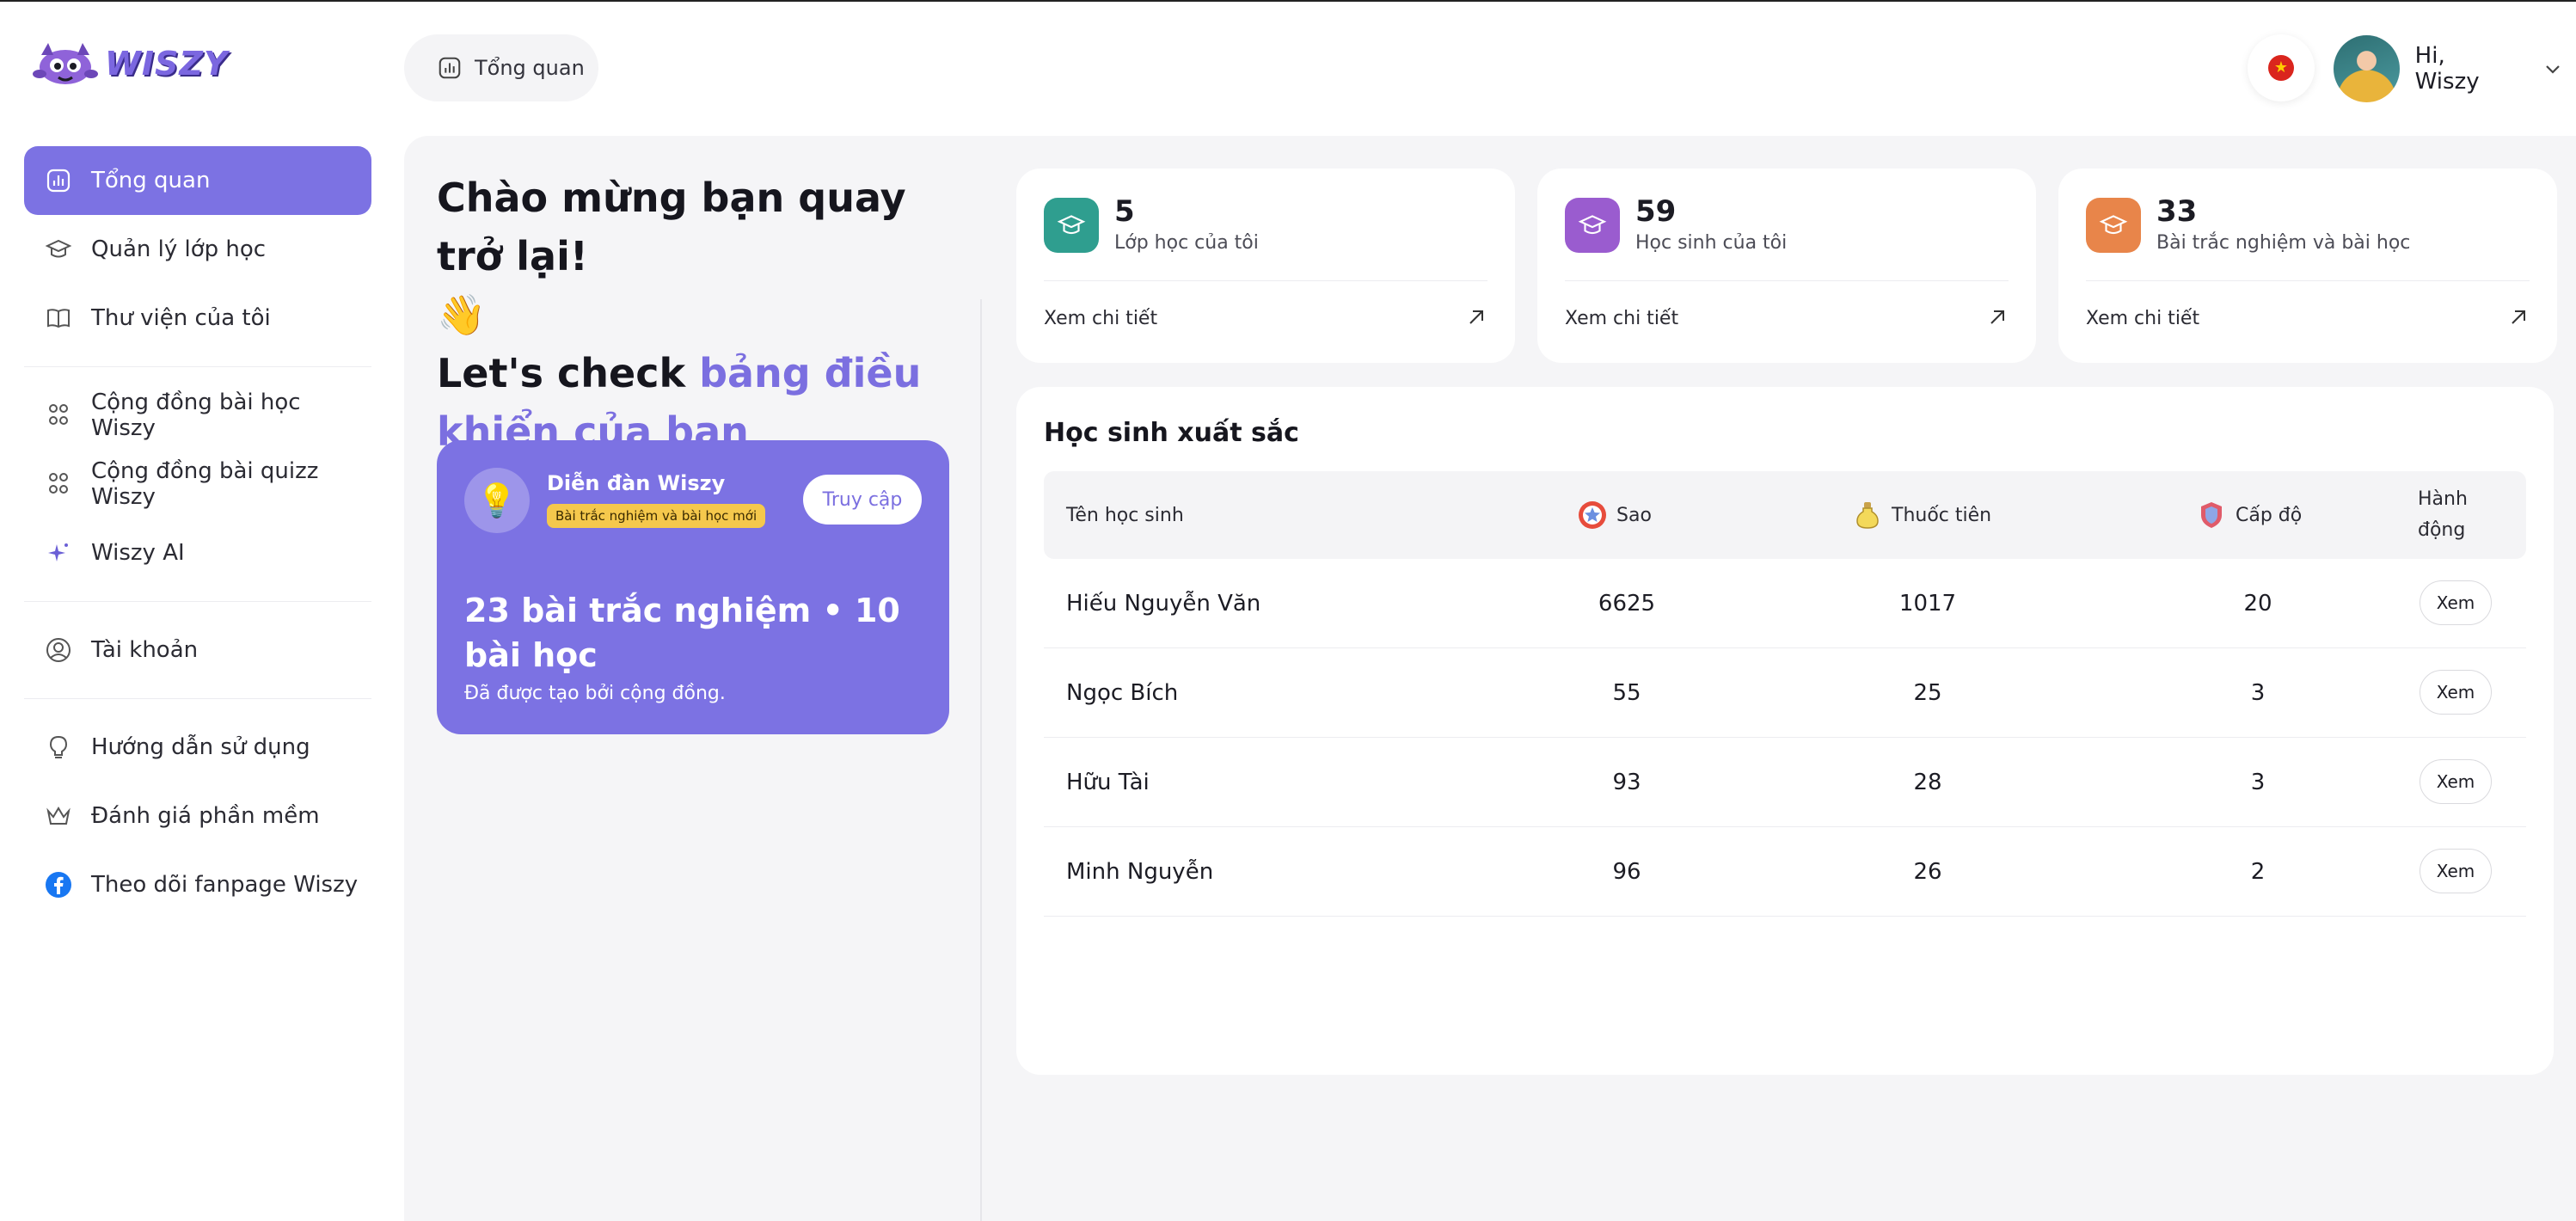 This screenshot has width=2576, height=1221. Describe the element at coordinates (530, 68) in the screenshot. I see `breadcrumb-label: Tổng quan` at that location.